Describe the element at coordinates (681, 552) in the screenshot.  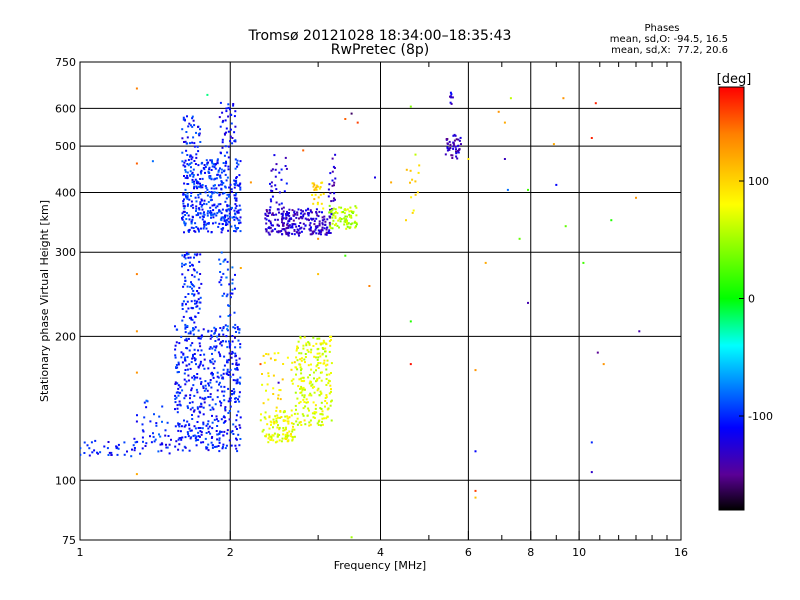
I see `x-tick-label: 16` at that location.